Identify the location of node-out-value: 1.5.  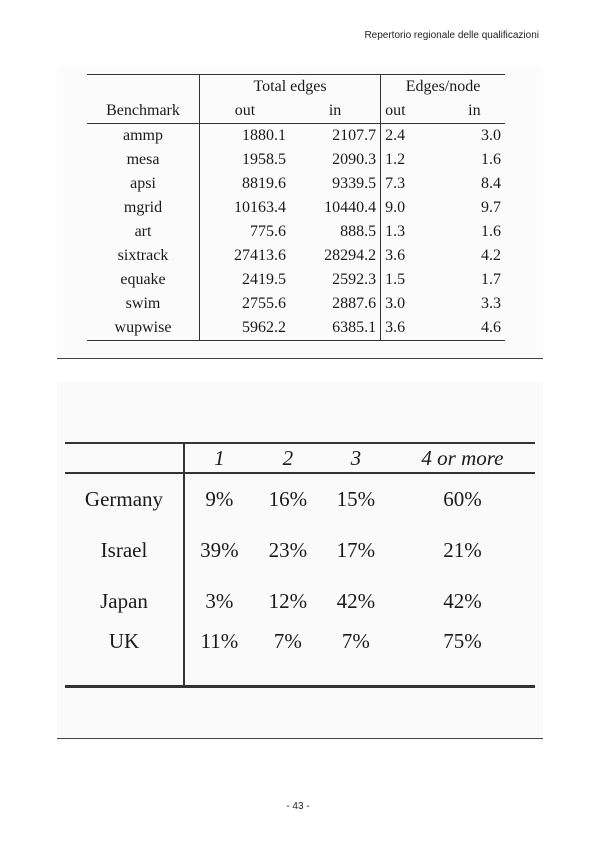
(395, 279).